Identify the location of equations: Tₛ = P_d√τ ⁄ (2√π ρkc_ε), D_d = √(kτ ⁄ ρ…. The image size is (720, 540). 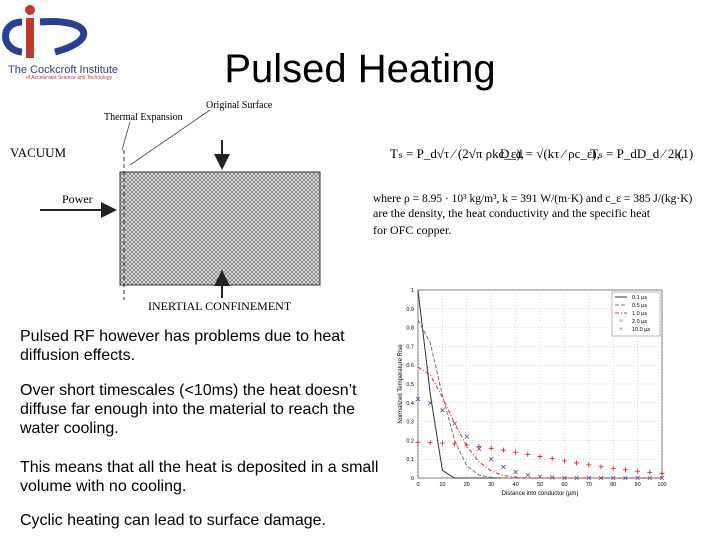
(533, 191).